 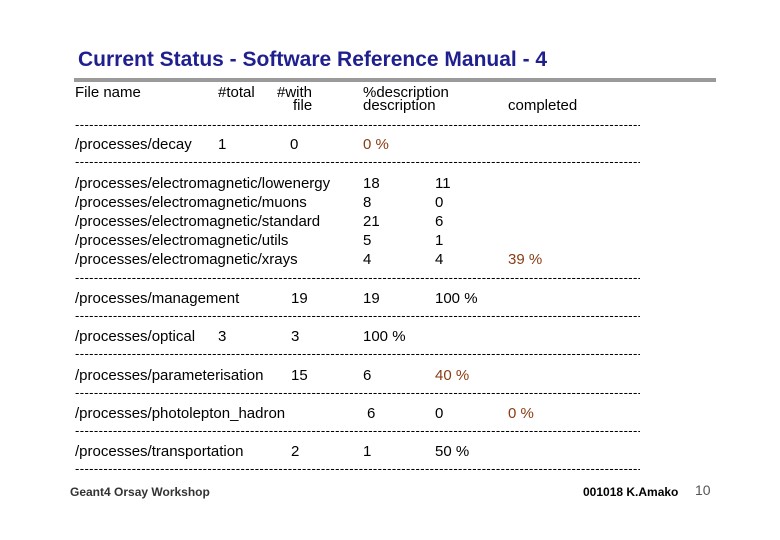 I want to click on row-name: /processes/electromagnetic/xrays, so click(x=186, y=259).